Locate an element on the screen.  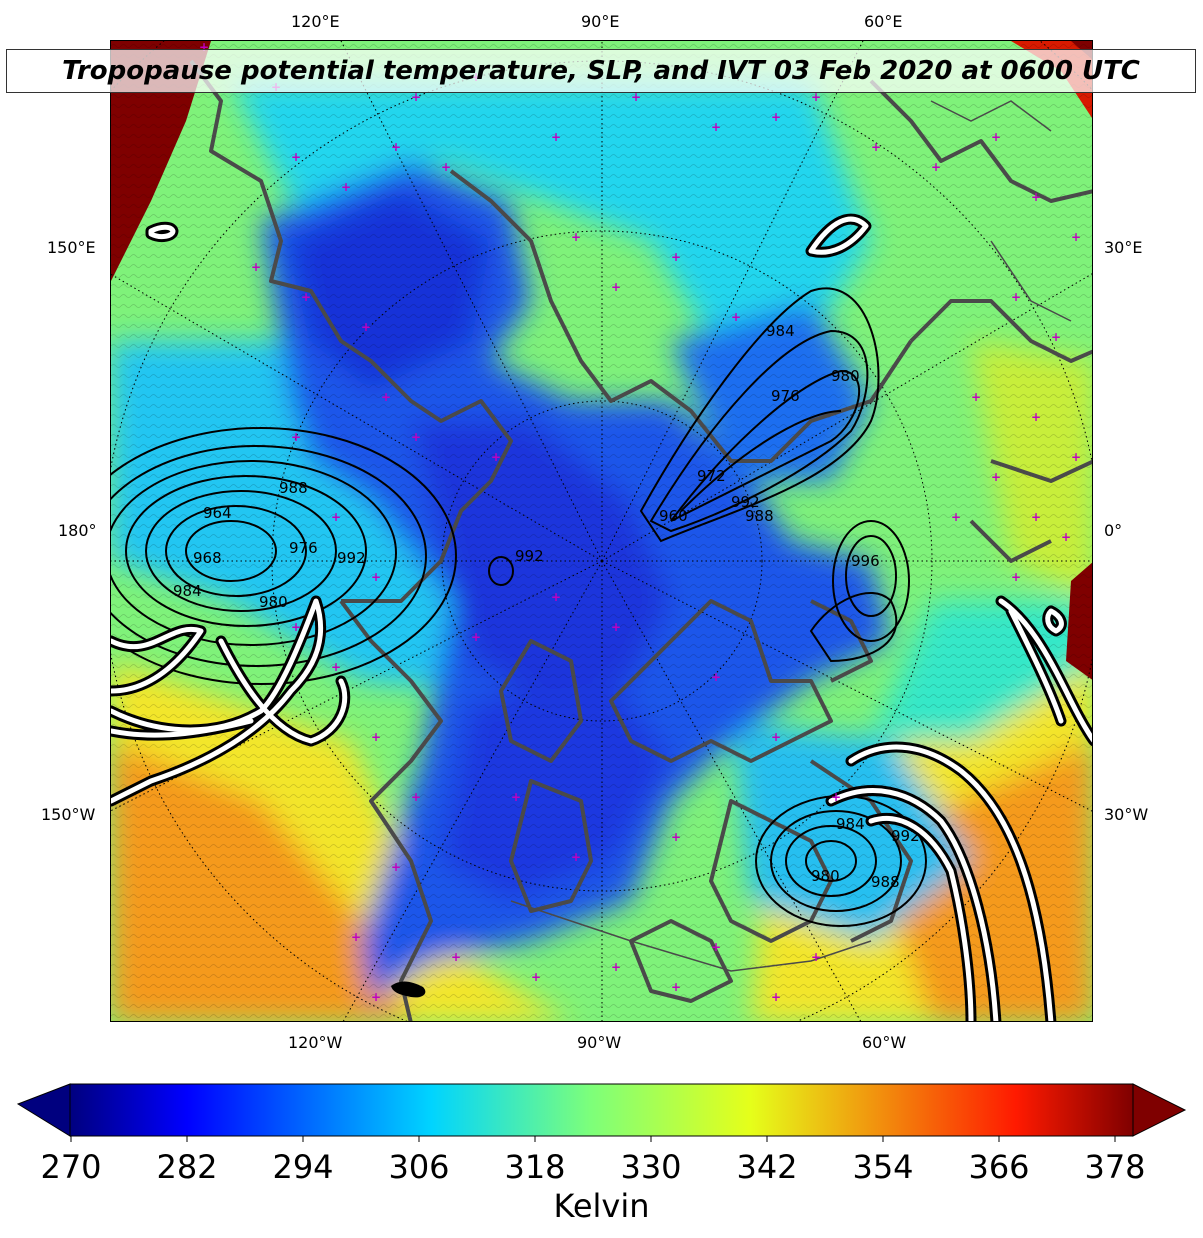
colorbar-tick-label: 342 is located at coordinates (767, 1167).